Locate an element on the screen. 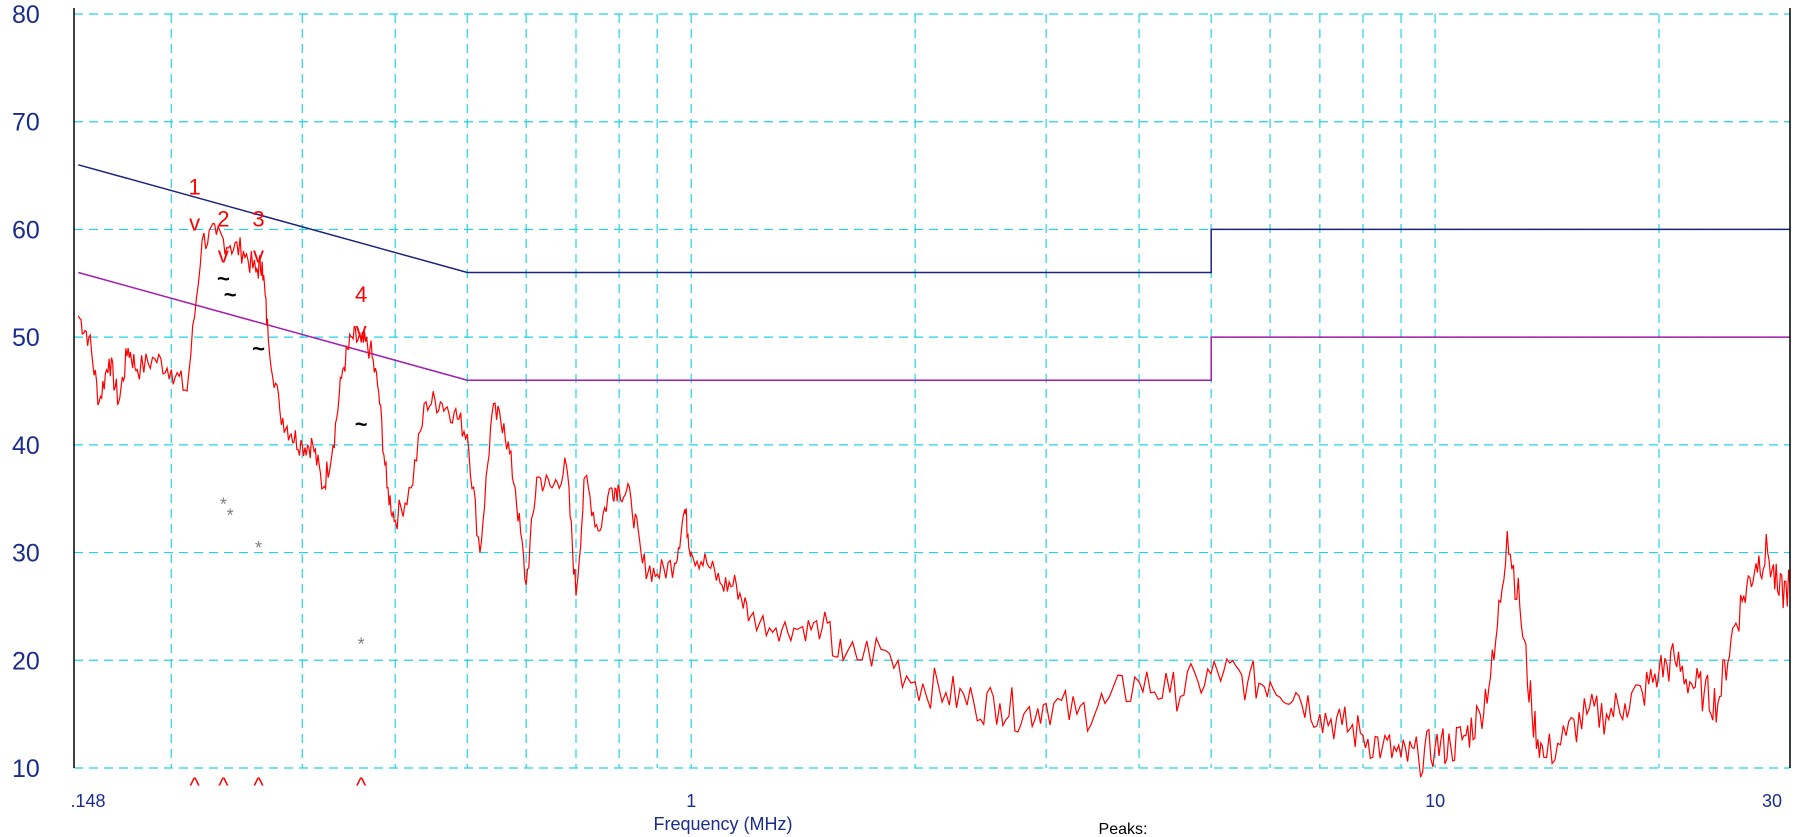 This screenshot has width=1798, height=837. y-tick-label: 40 is located at coordinates (26, 446).